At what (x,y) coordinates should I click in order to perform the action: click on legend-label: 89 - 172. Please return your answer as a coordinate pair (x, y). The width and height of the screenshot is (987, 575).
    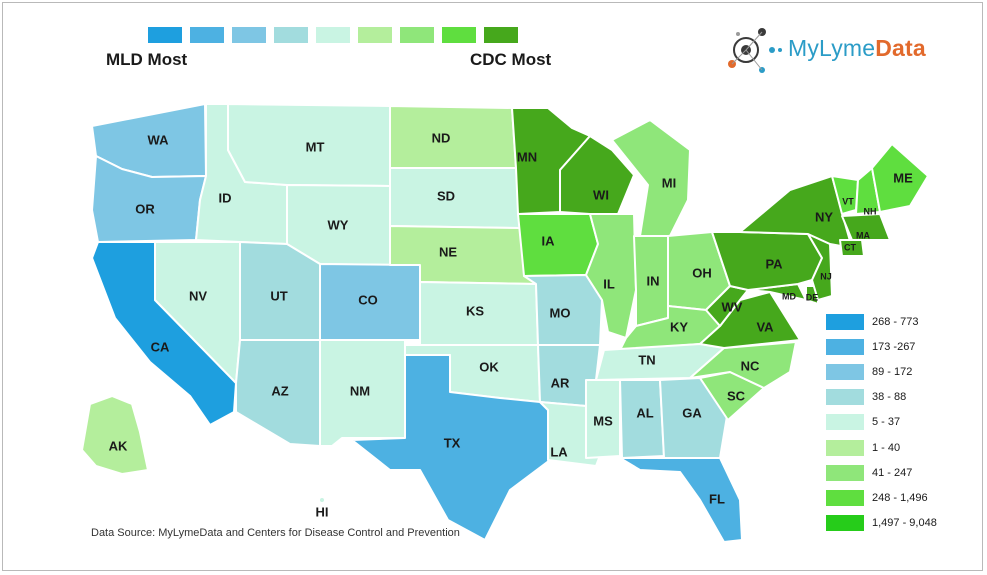
    Looking at the image, I should click on (892, 371).